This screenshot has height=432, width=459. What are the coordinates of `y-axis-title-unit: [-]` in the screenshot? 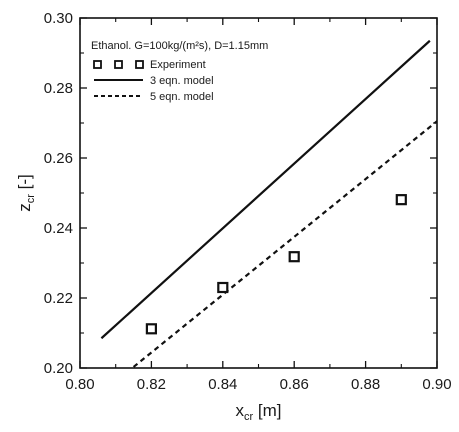 It's located at (24, 184).